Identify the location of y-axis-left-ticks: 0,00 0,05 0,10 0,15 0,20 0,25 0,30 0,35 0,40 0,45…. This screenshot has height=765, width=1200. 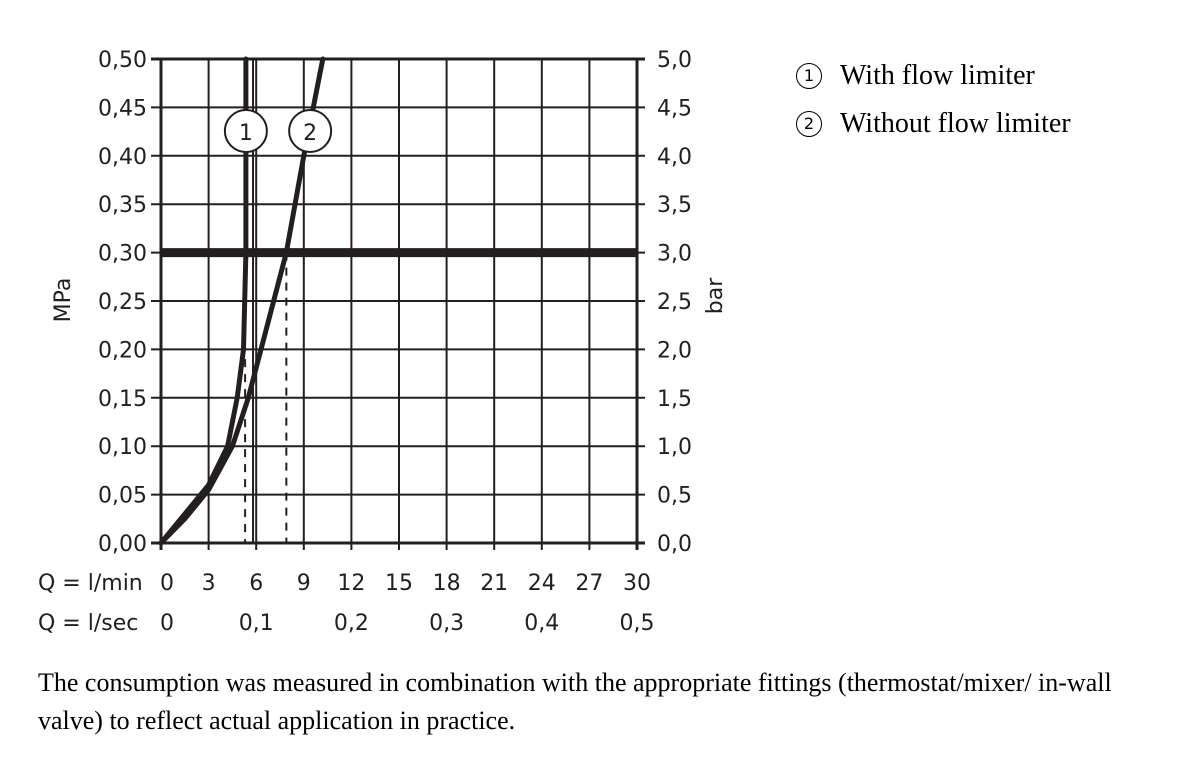
(122, 302).